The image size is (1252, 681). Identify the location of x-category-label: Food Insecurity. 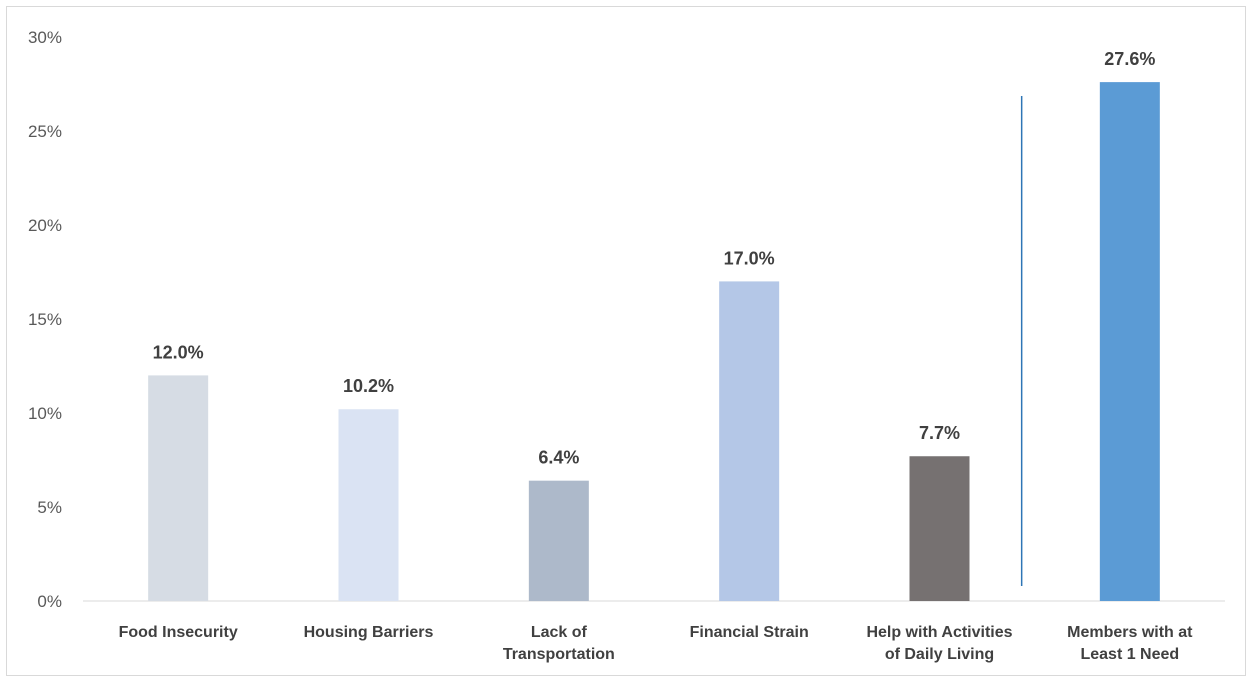
(178, 632).